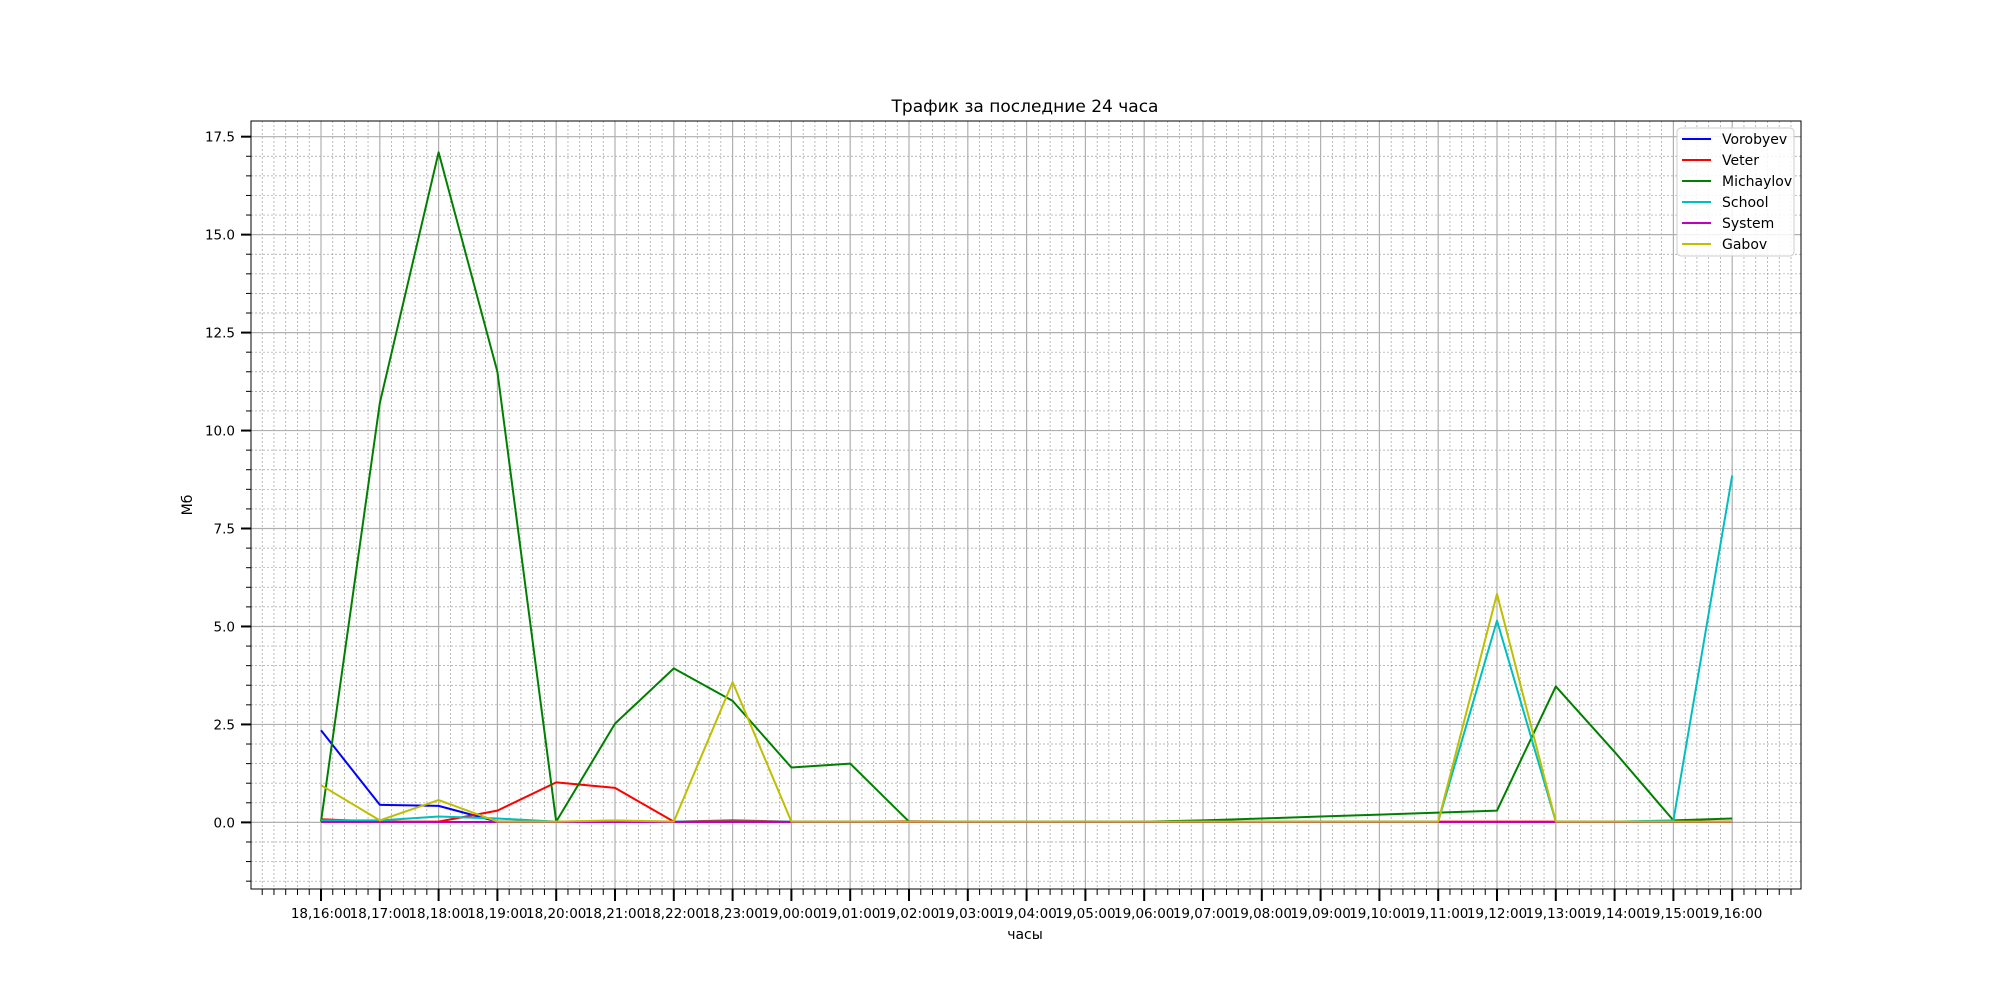  Describe the element at coordinates (220, 334) in the screenshot. I see `y-tick-label: 12.5` at that location.